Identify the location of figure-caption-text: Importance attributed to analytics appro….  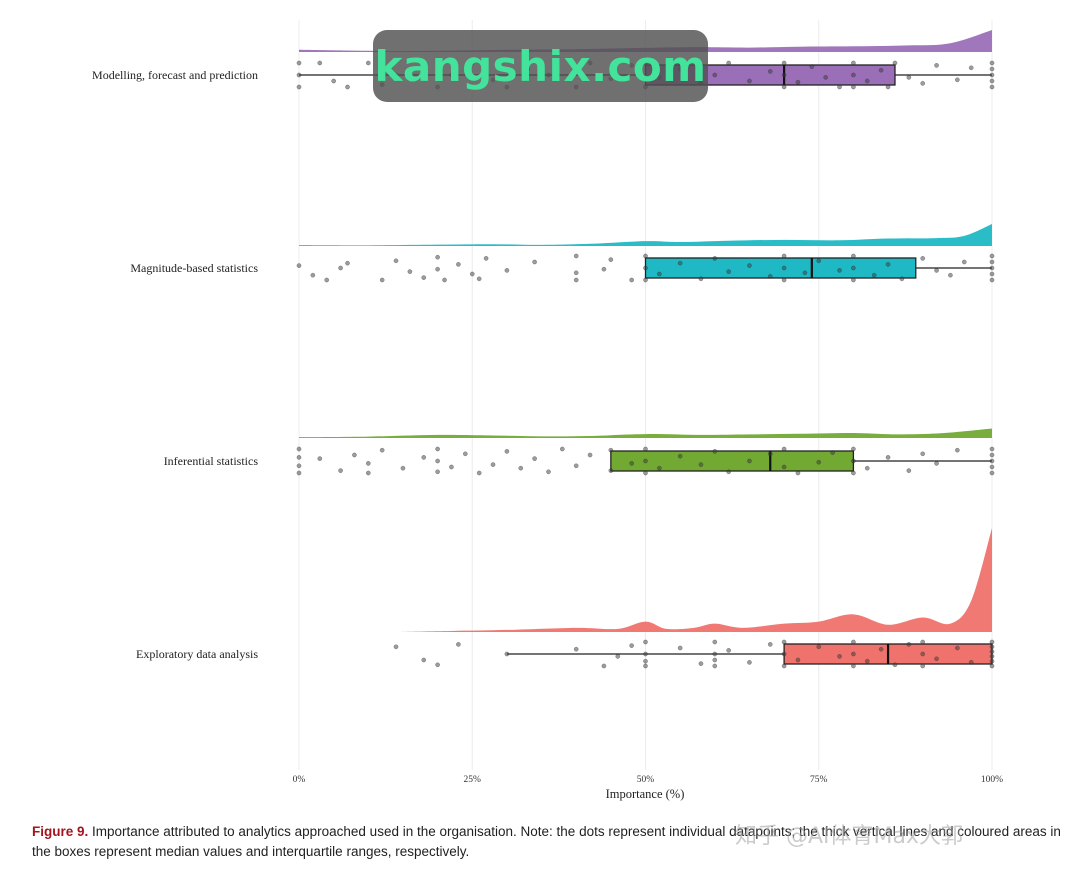
(546, 841).